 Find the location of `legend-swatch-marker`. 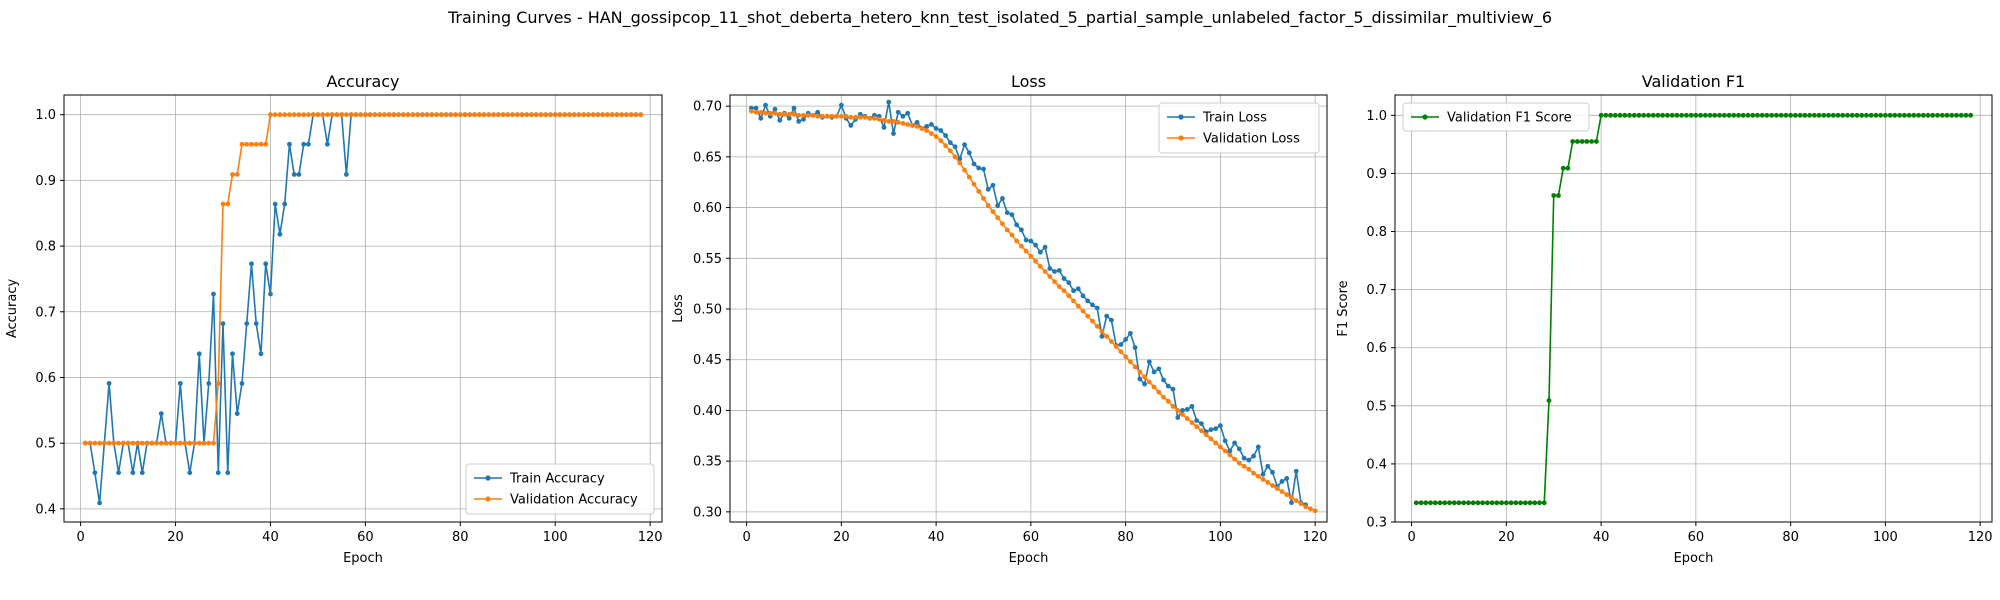

legend-swatch-marker is located at coordinates (488, 478).